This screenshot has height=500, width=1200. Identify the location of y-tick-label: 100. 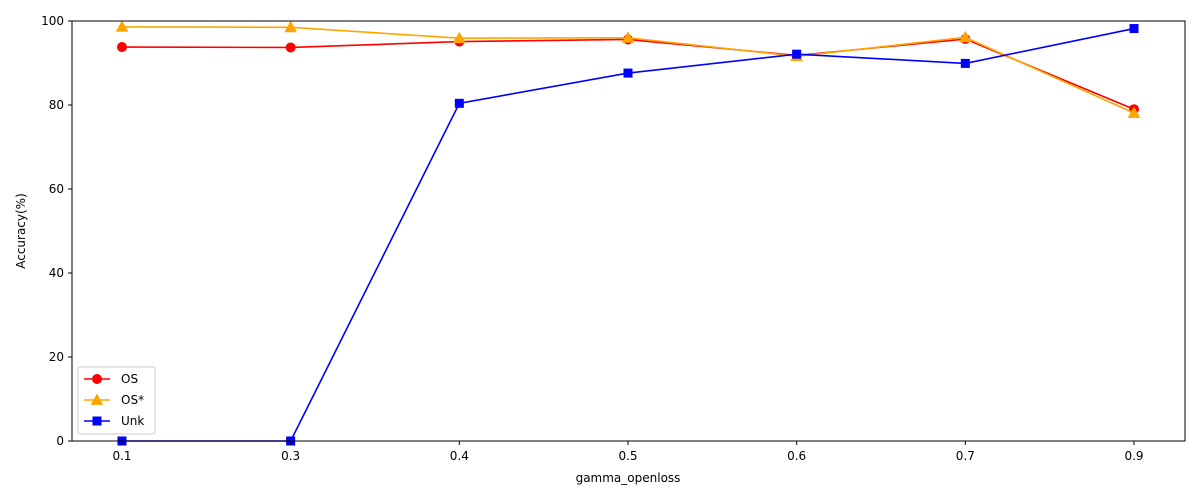
(52, 21).